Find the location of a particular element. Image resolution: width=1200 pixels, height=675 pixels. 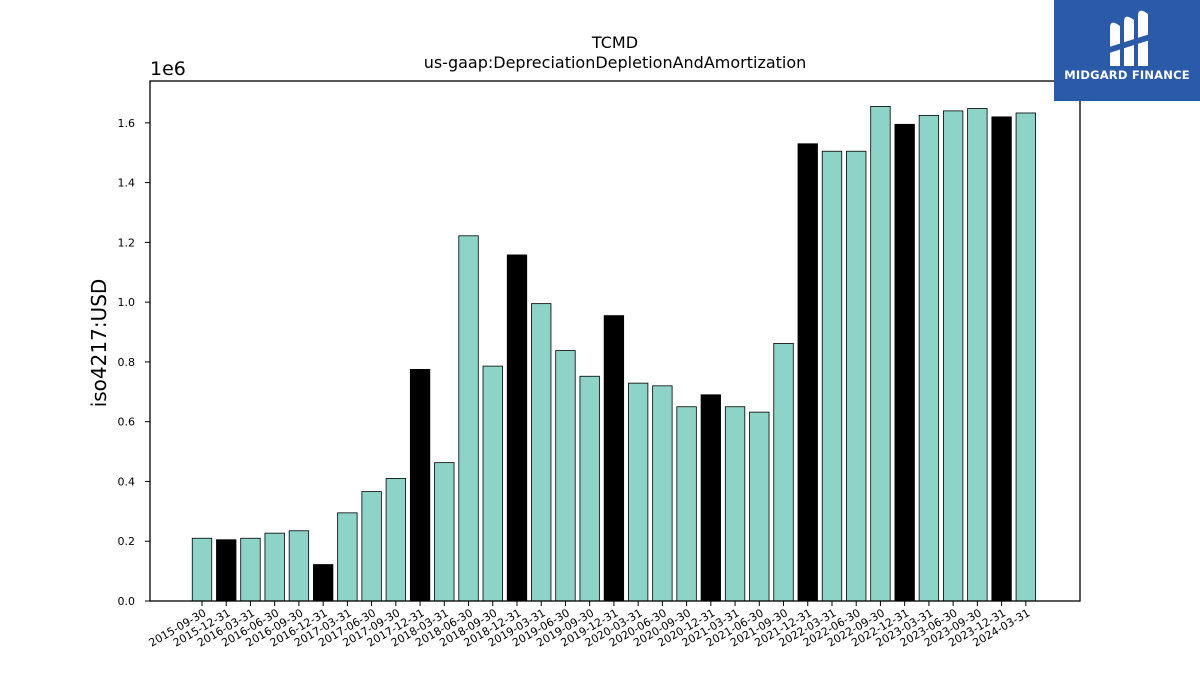

midgard-logo-icon is located at coordinates (1128, 38).